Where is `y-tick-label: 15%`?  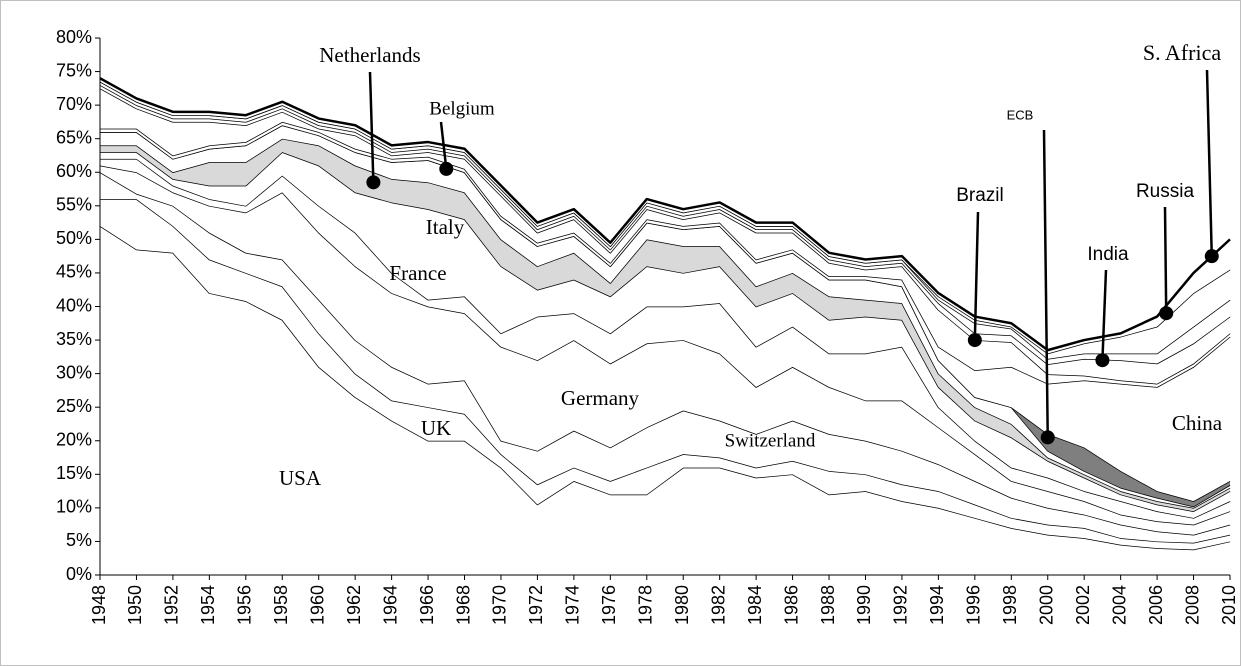
y-tick-label: 15% is located at coordinates (74, 473).